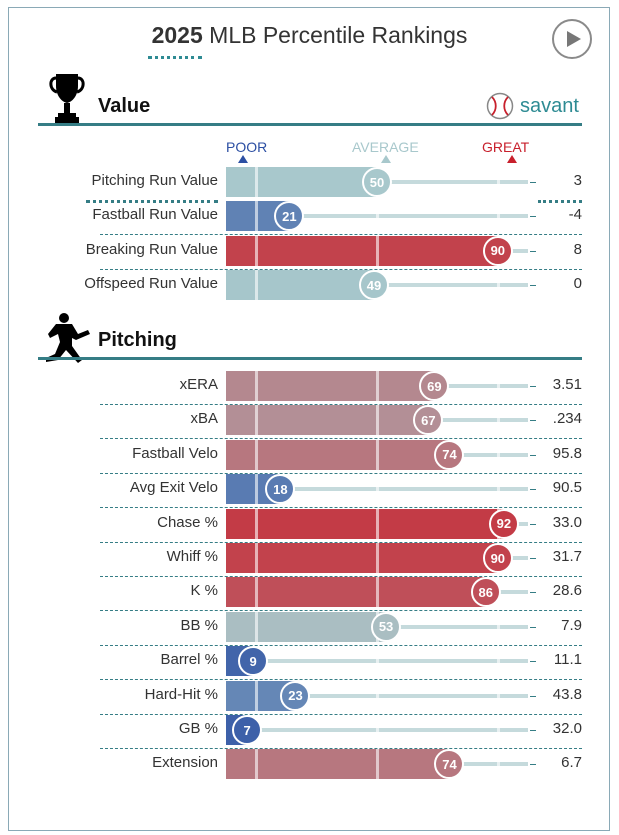 The image size is (619, 835). Describe the element at coordinates (173, 488) in the screenshot. I see `metric-label: Avg Exit Velo` at that location.